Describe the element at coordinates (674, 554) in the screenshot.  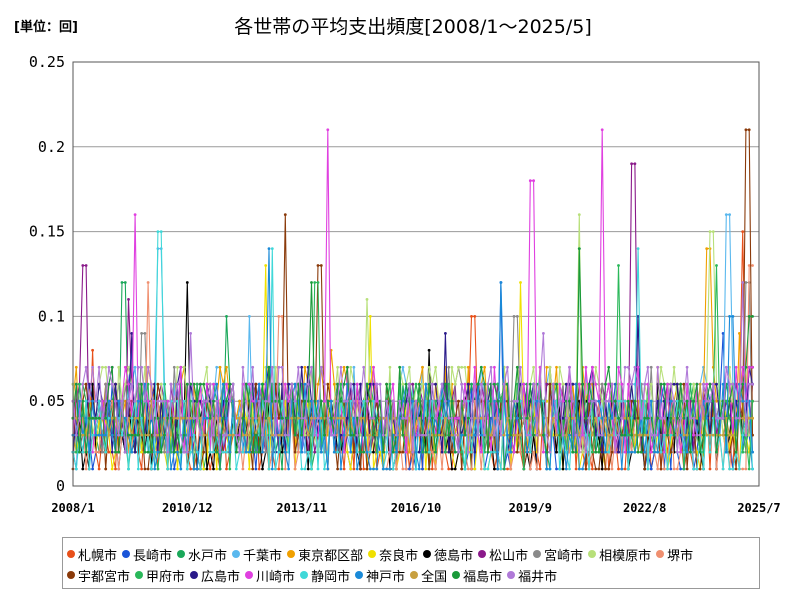
I see `legend-item: 堺市` at that location.